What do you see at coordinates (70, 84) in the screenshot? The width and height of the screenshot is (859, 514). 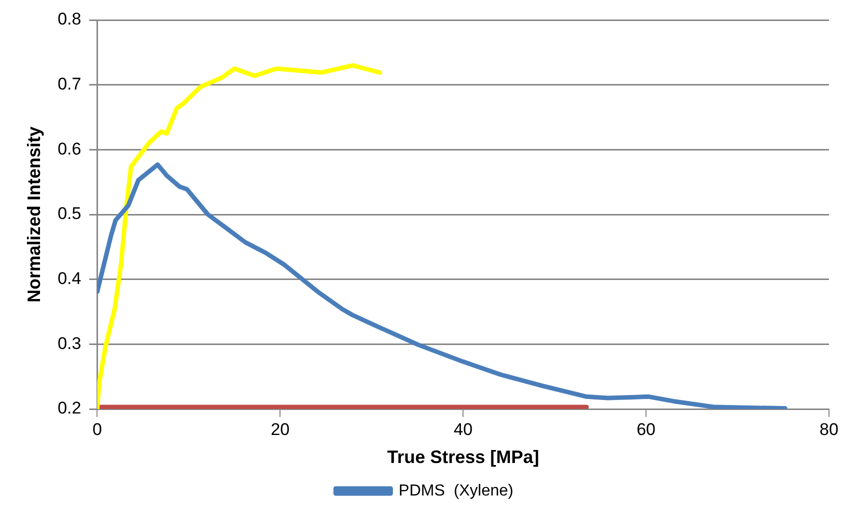 I see `y-tick-label: 0.7` at bounding box center [70, 84].